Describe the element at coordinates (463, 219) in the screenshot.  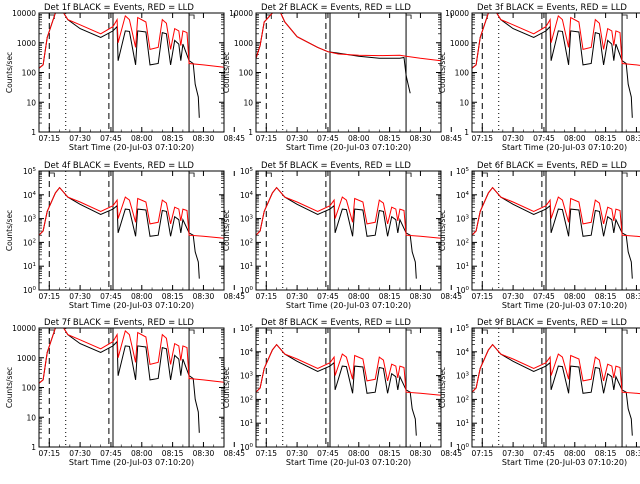
I see `y-tick-label: 103` at that location.